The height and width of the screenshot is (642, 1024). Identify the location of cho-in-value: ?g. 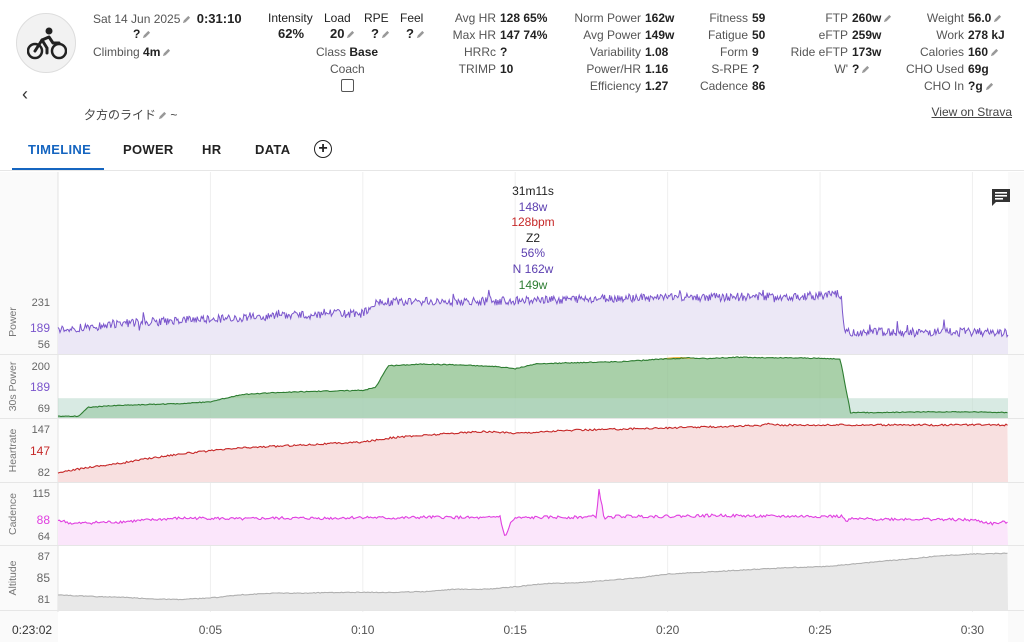
(975, 86).